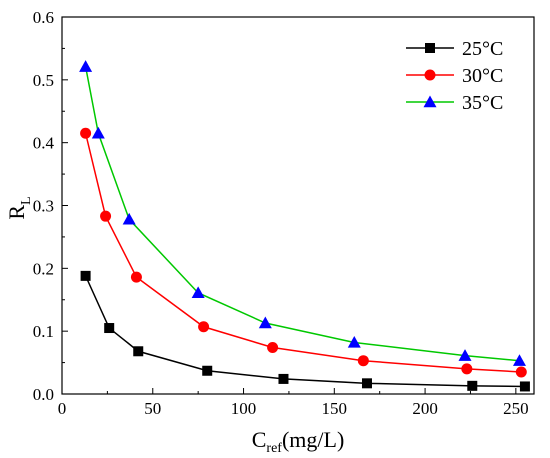 Image resolution: width=550 pixels, height=458 pixels. I want to click on y-axis-title: RL, so click(19, 207).